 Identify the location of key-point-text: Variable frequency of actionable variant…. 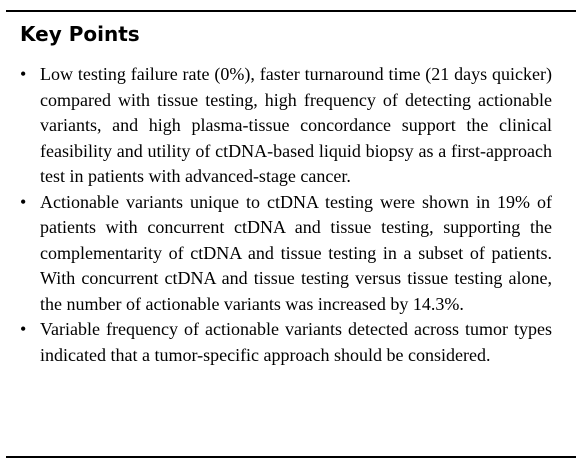
(296, 342).